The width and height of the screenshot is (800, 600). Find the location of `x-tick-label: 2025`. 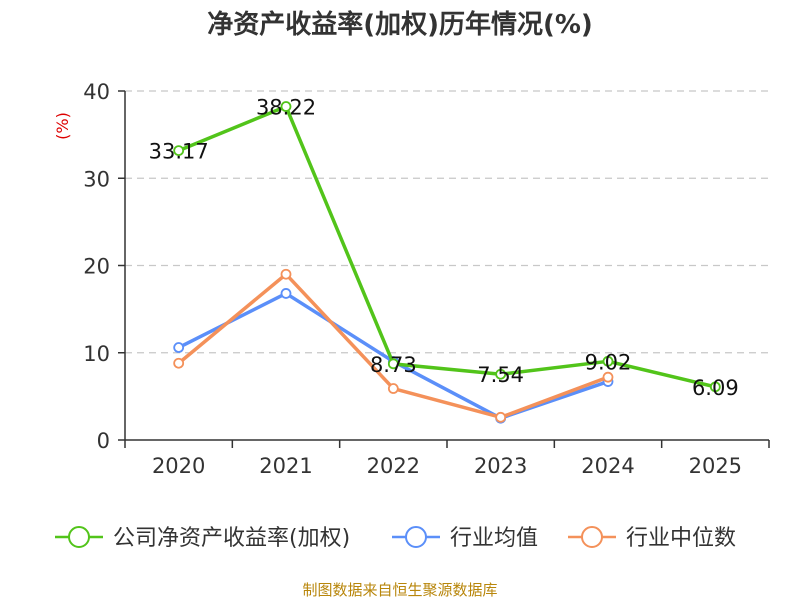

x-tick-label: 2025 is located at coordinates (715, 466).